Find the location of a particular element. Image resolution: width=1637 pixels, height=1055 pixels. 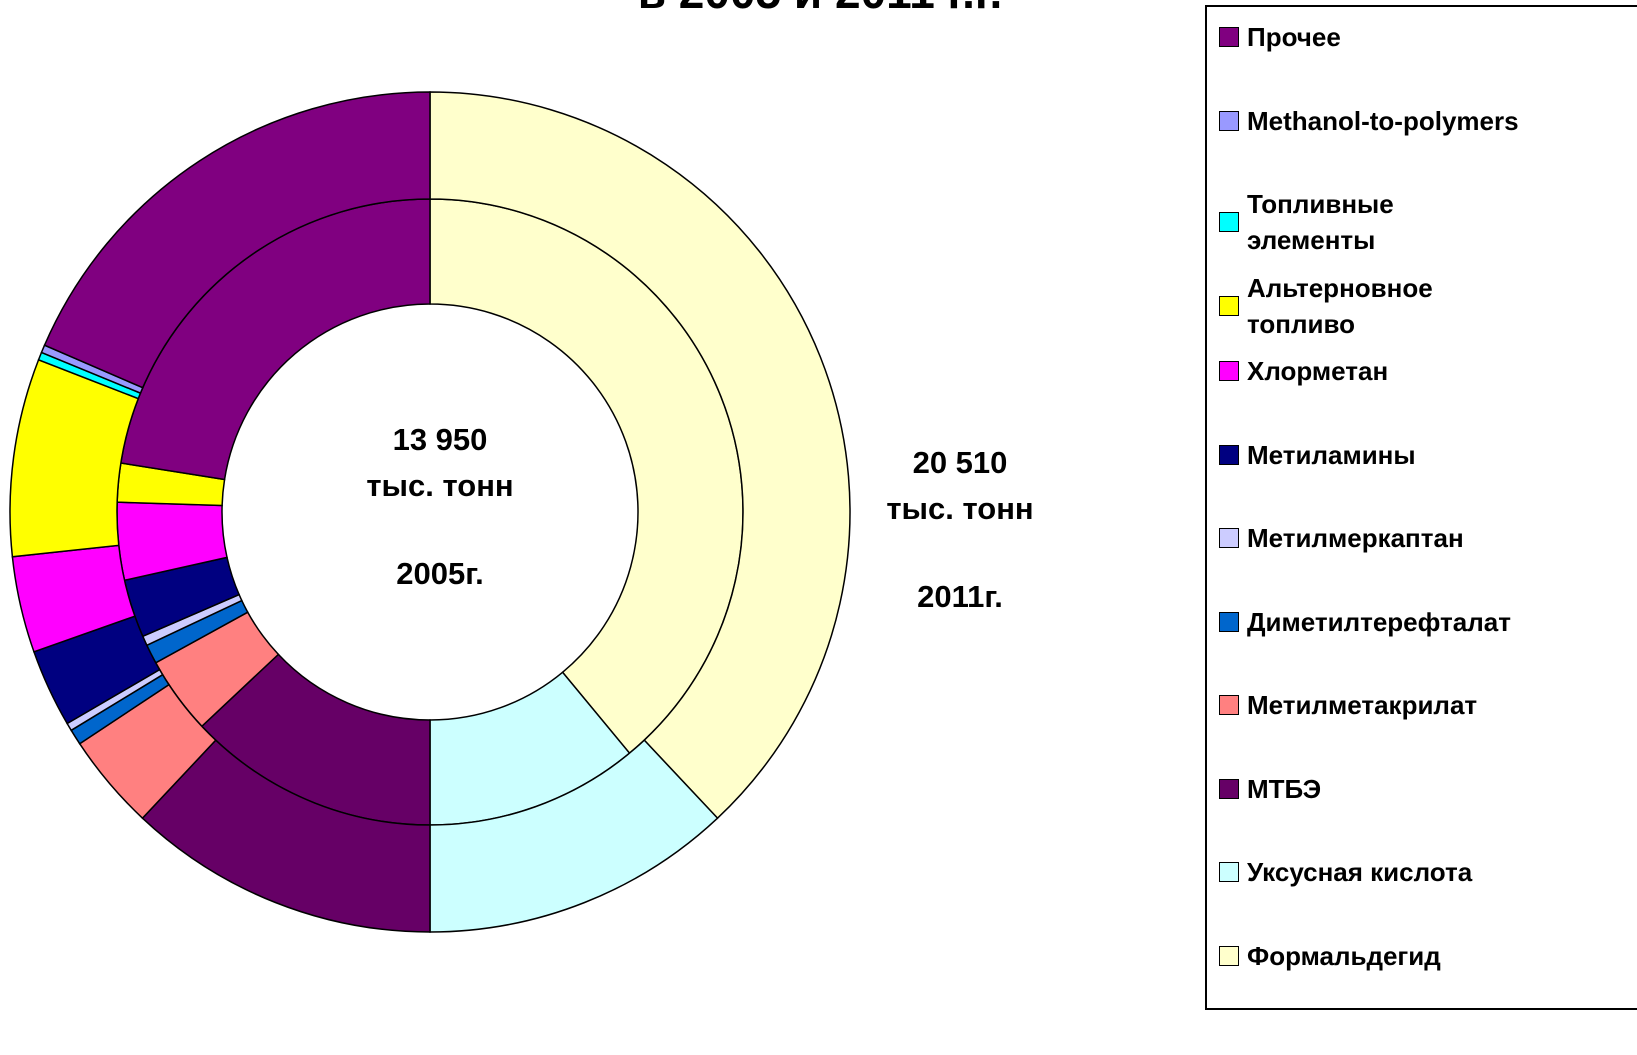

legend-item: Формальдегид is located at coordinates (1330, 956).